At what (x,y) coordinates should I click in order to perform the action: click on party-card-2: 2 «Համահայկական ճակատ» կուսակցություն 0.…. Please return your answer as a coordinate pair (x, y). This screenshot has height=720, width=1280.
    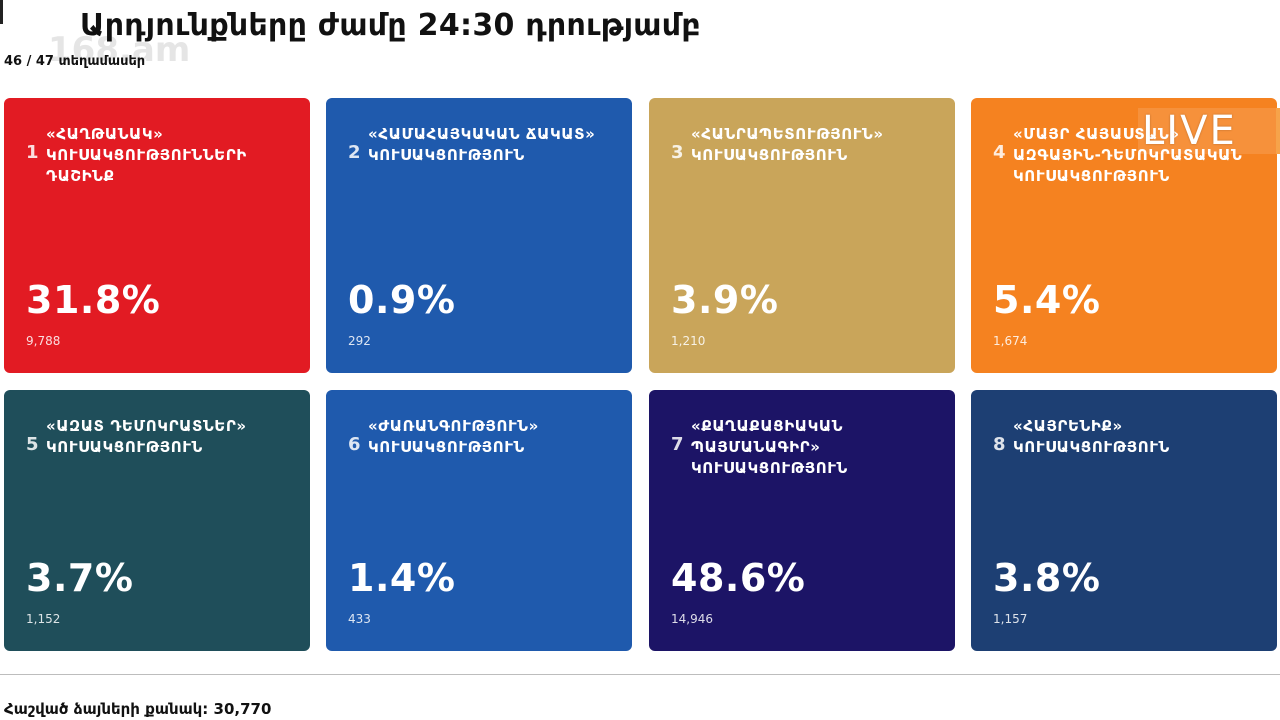
    Looking at the image, I should click on (479, 235).